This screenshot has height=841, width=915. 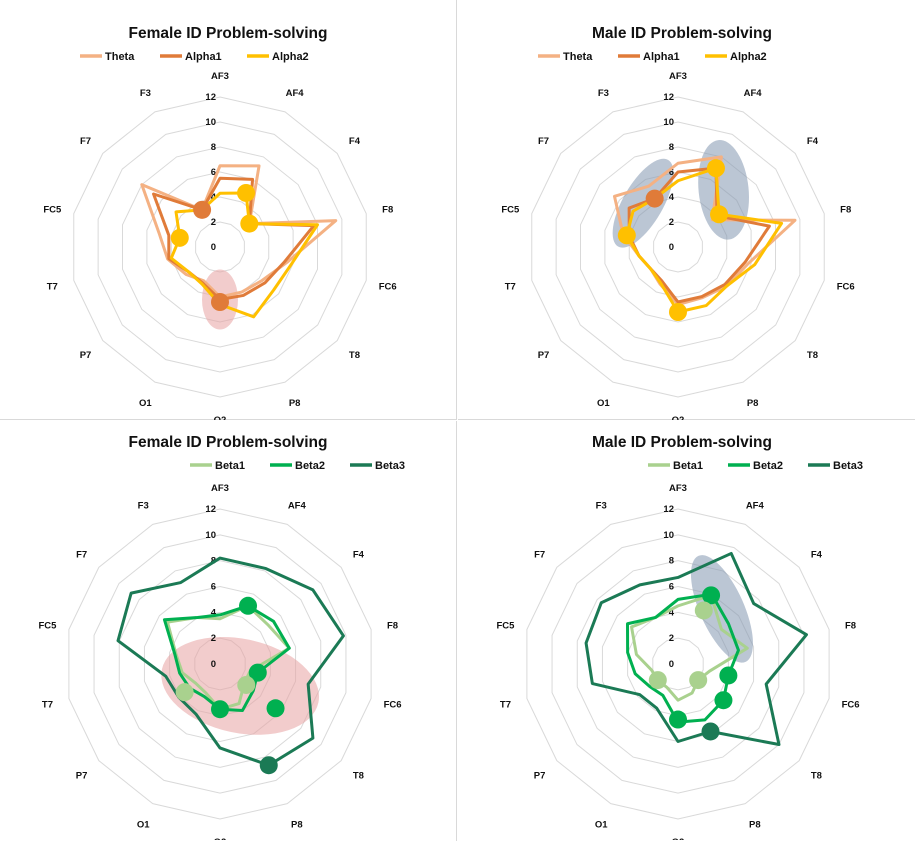 What do you see at coordinates (578, 57) in the screenshot?
I see `legend-label: Theta` at bounding box center [578, 57].